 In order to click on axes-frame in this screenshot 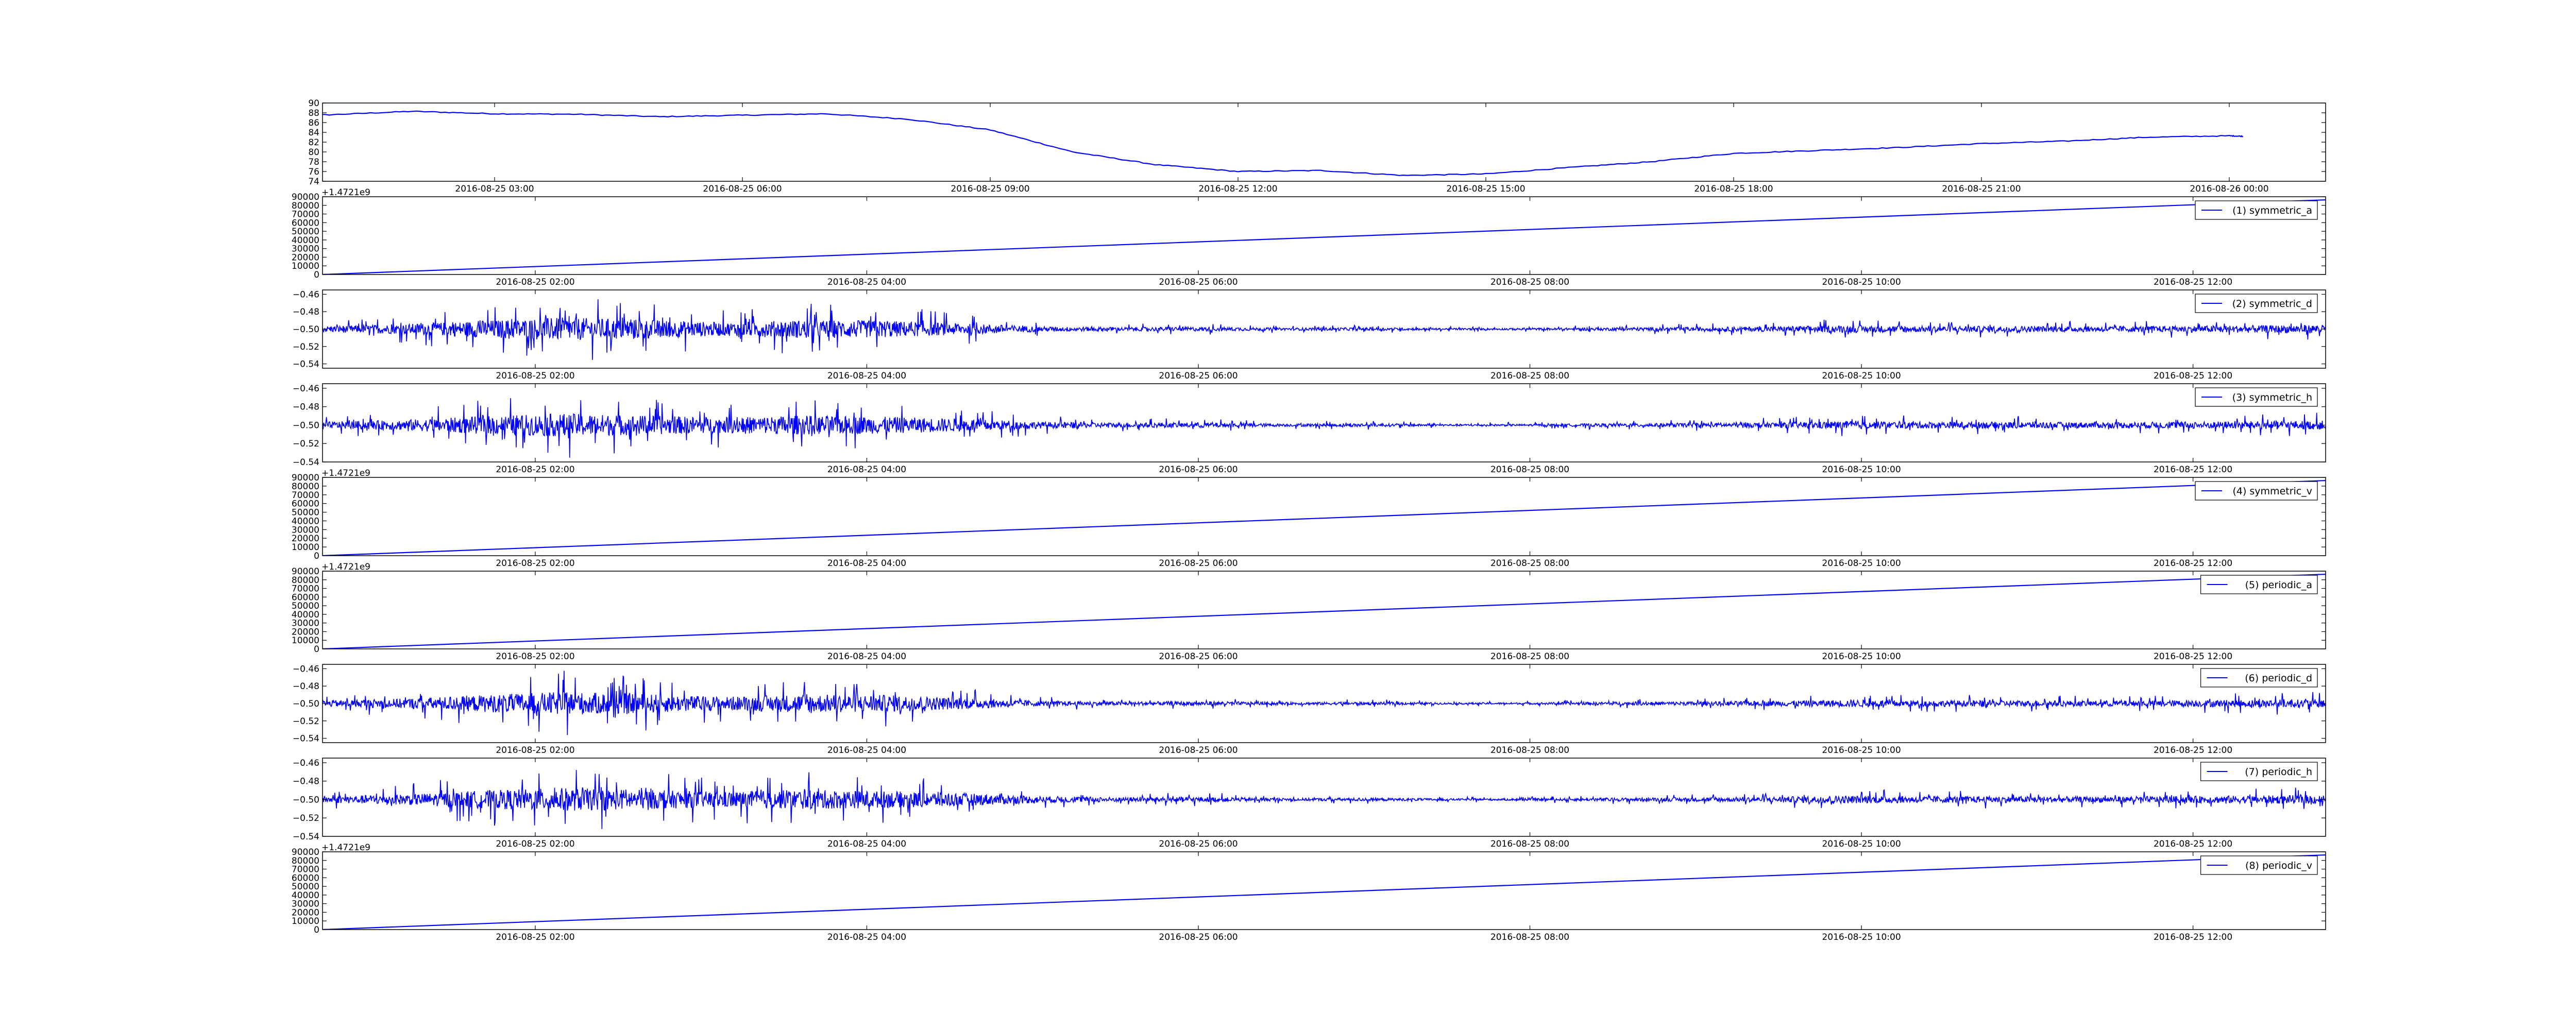, I will do `click(1324, 890)`.